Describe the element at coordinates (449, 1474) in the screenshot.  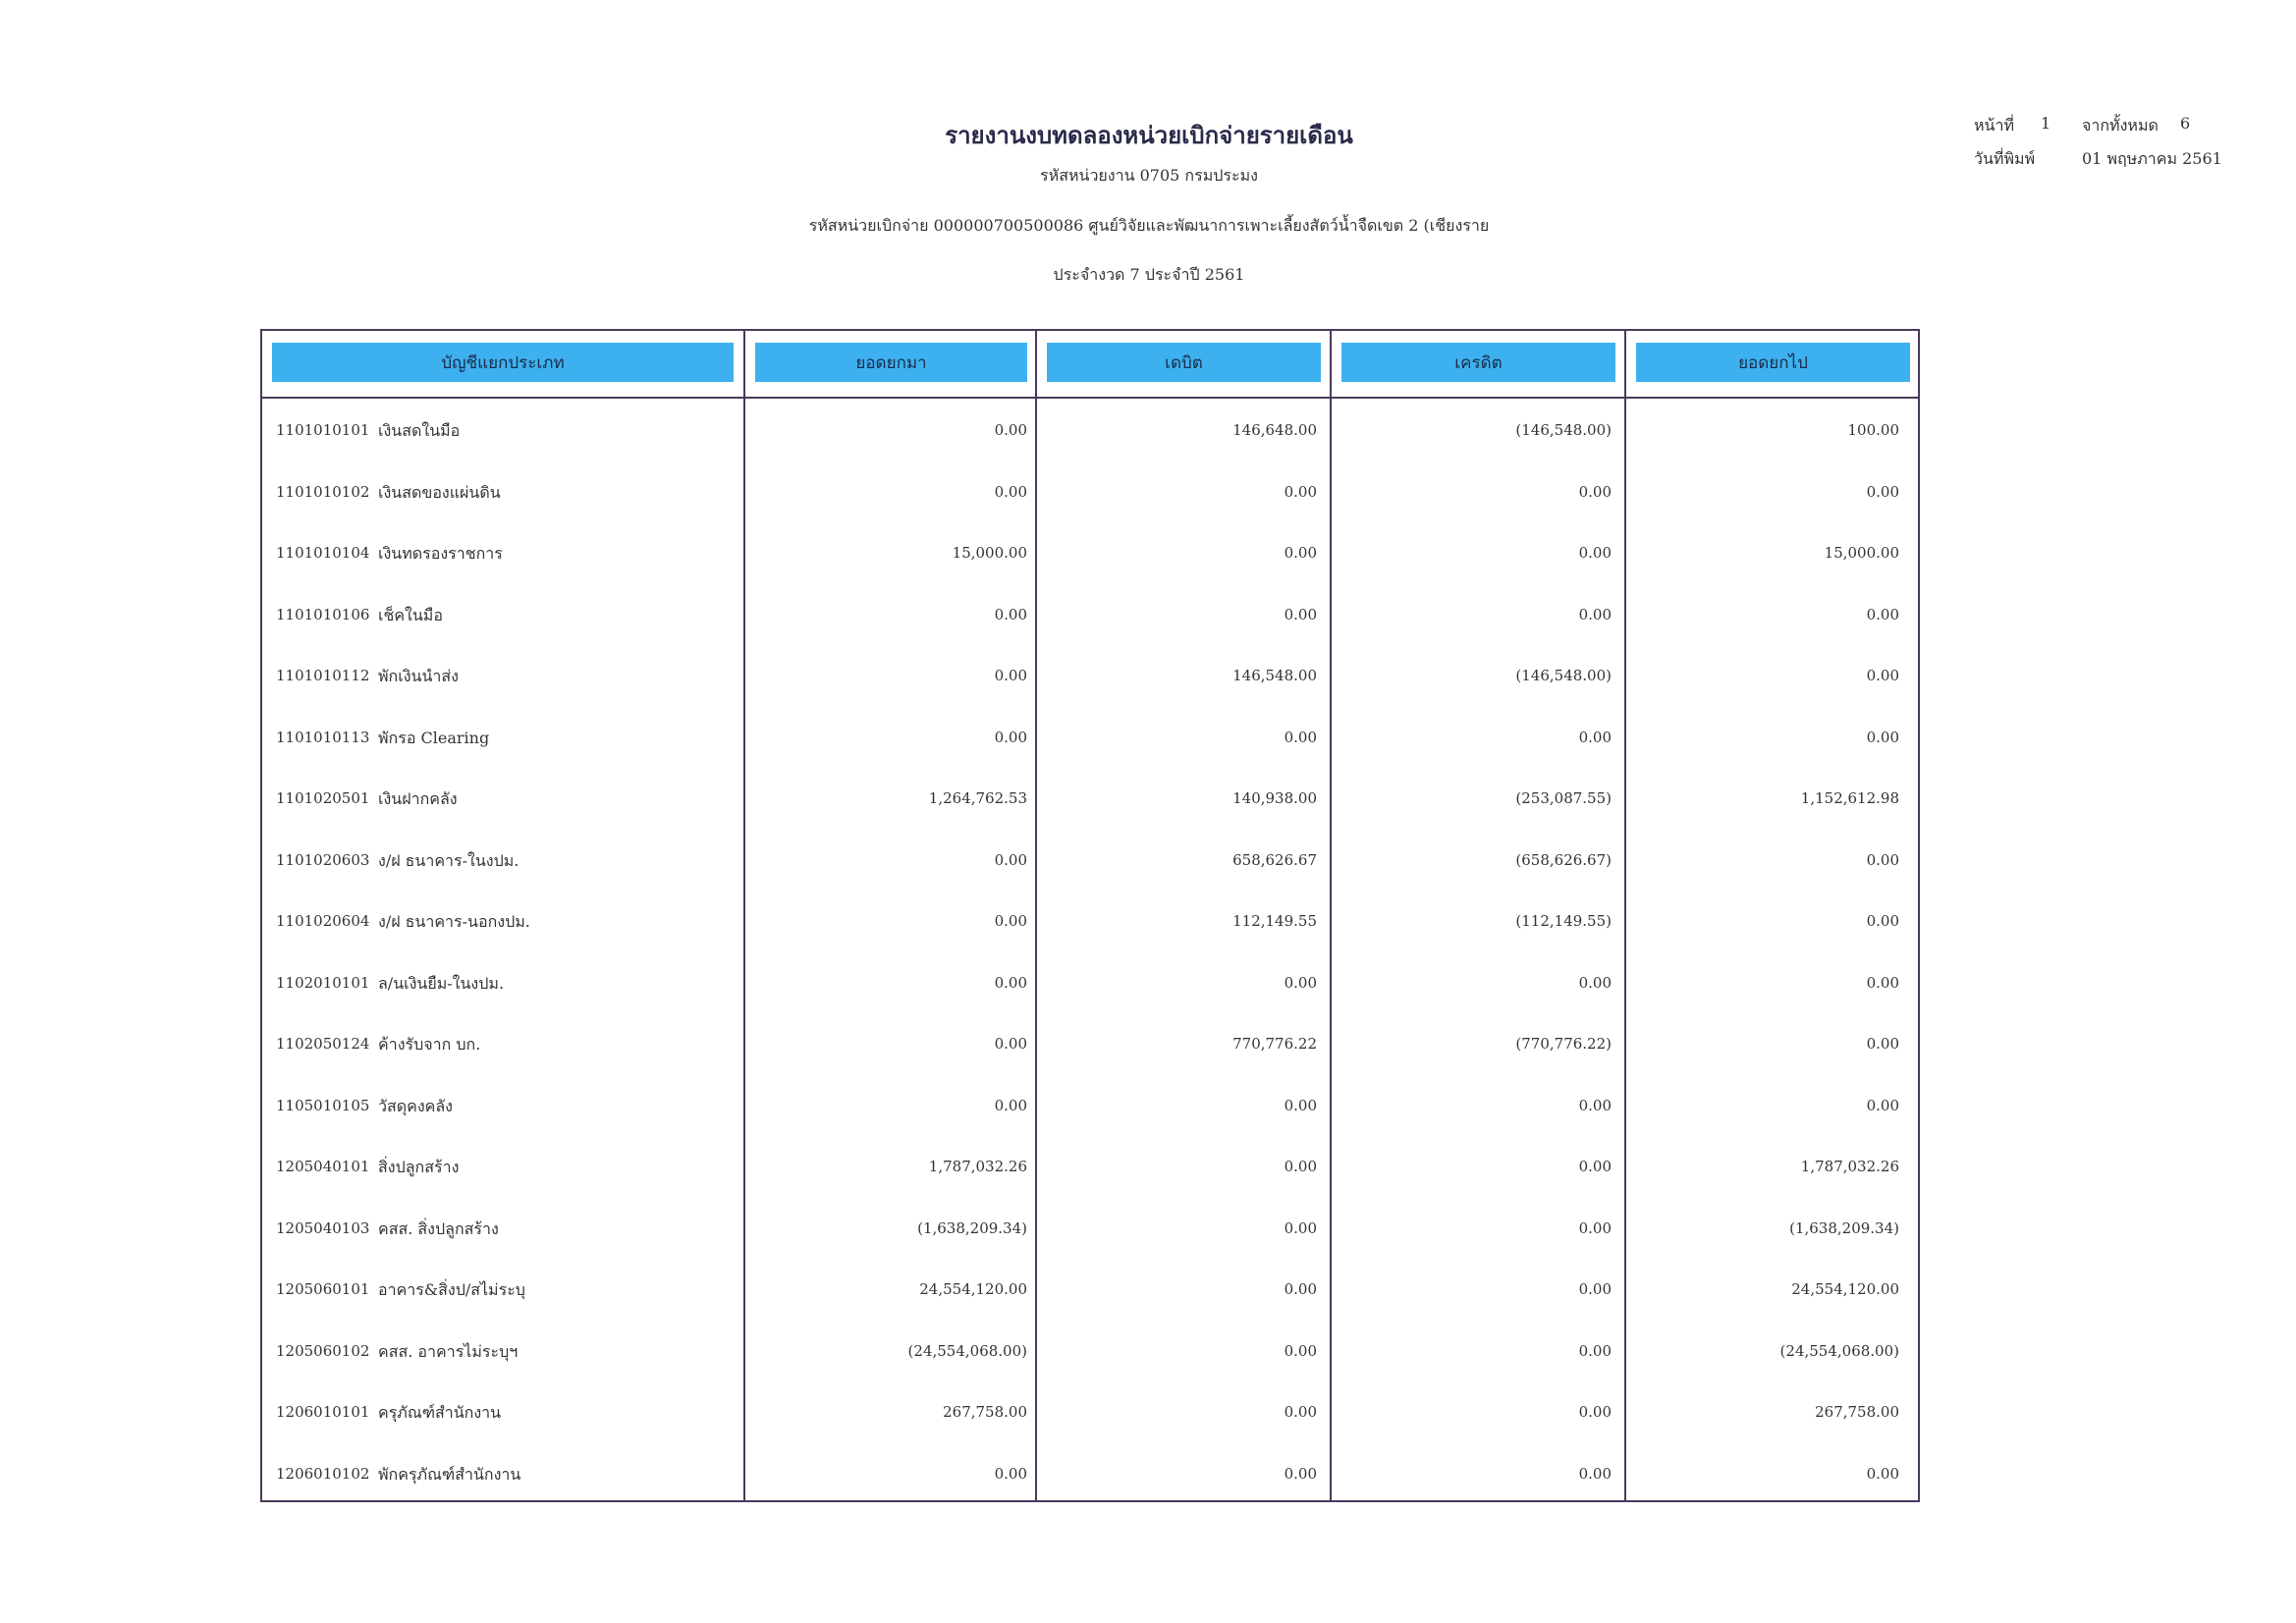
I see `cell-account-name: พักครุภัณฑ์สำนักงาน` at that location.